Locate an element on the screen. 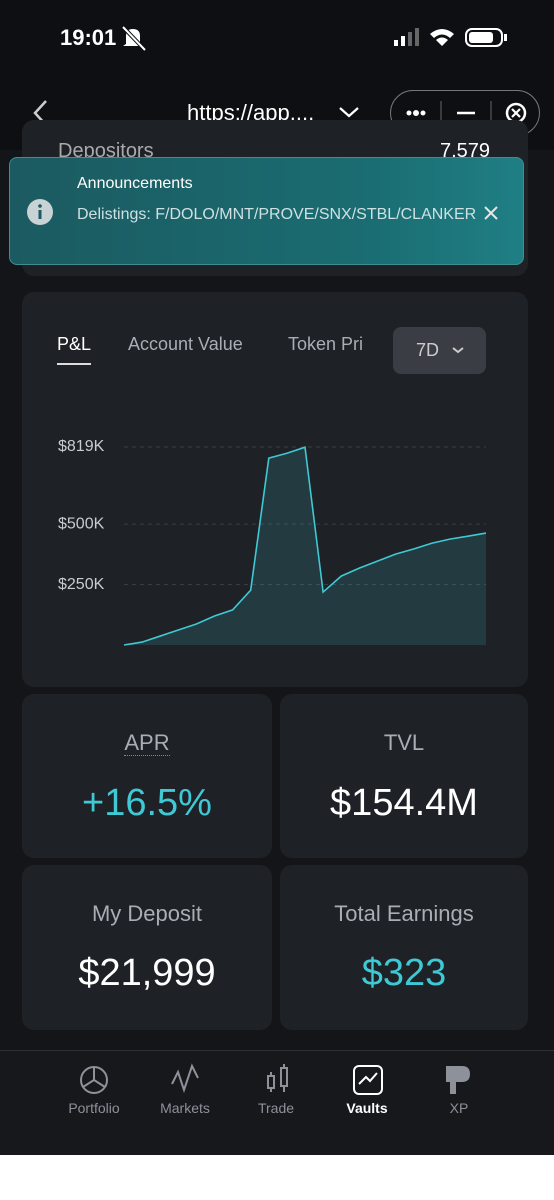 The height and width of the screenshot is (1200, 554). stat-label: Depositors is located at coordinates (106, 151).